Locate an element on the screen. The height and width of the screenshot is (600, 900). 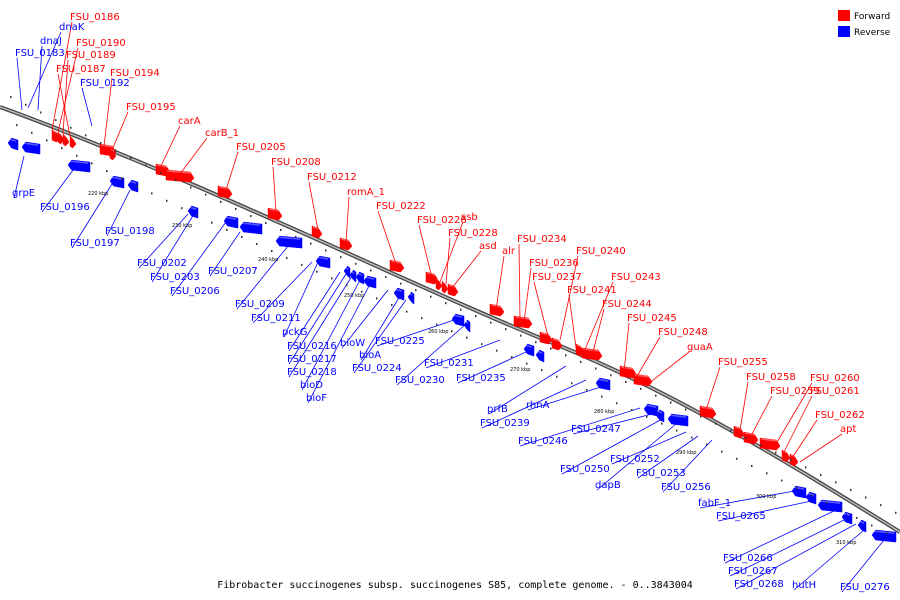
forward-gene-label-FSU_0187: FSU_0187 is located at coordinates (81, 69).